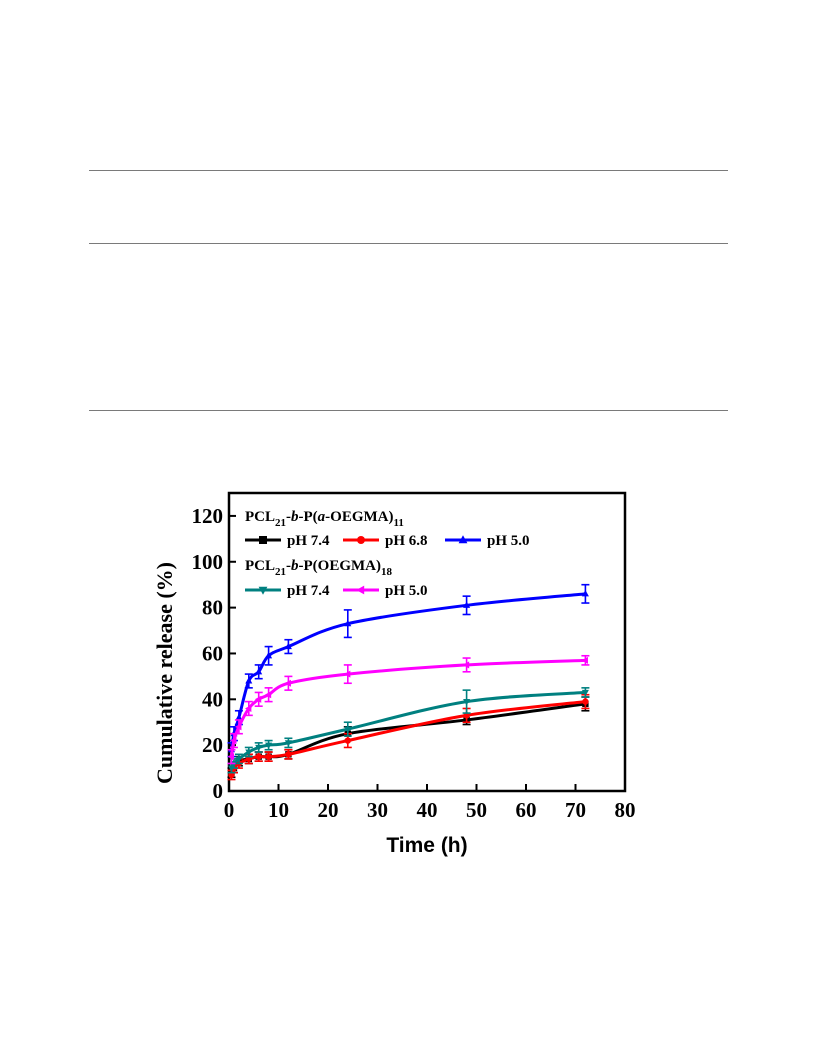 This screenshot has height=1056, width=816. What do you see at coordinates (208, 562) in the screenshot?
I see `y-tick-label: 100` at bounding box center [208, 562].